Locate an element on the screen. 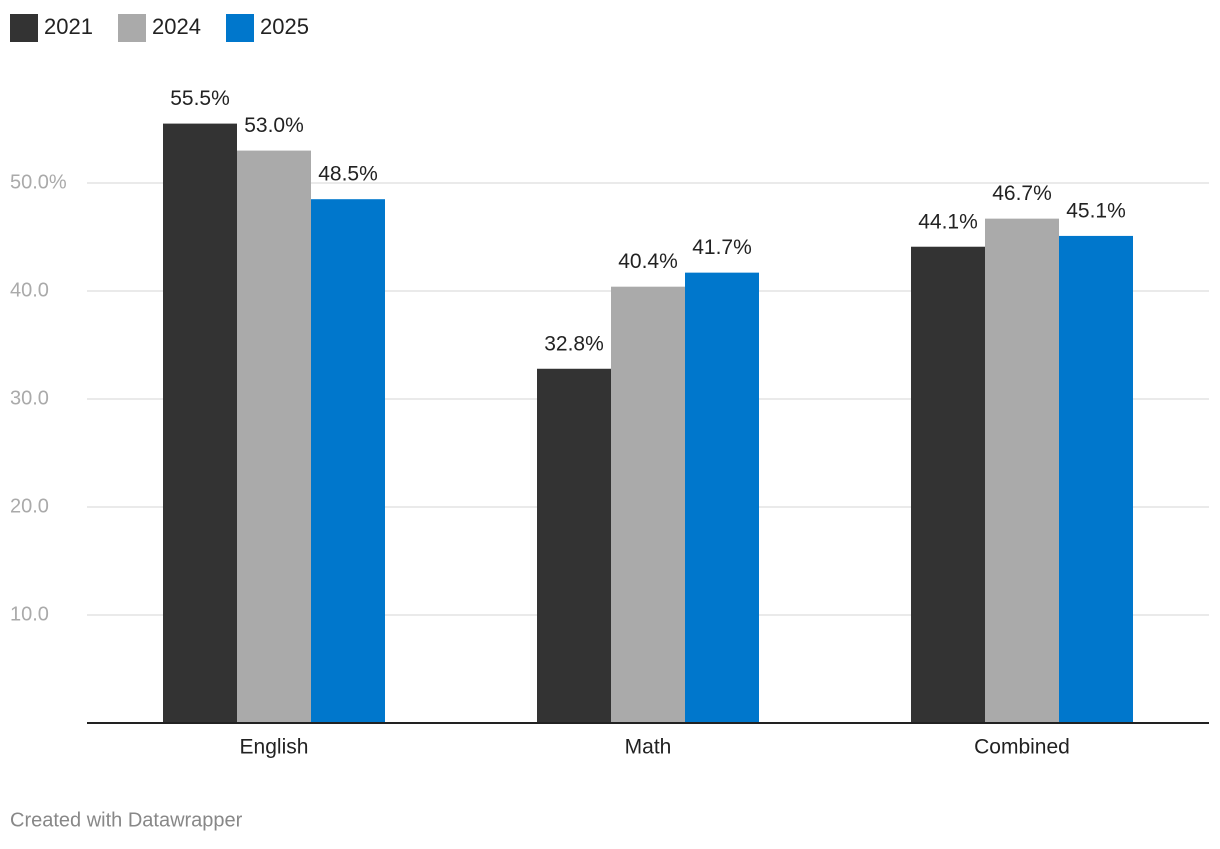 The height and width of the screenshot is (849, 1220). legend-label: 2025 is located at coordinates (284, 26).